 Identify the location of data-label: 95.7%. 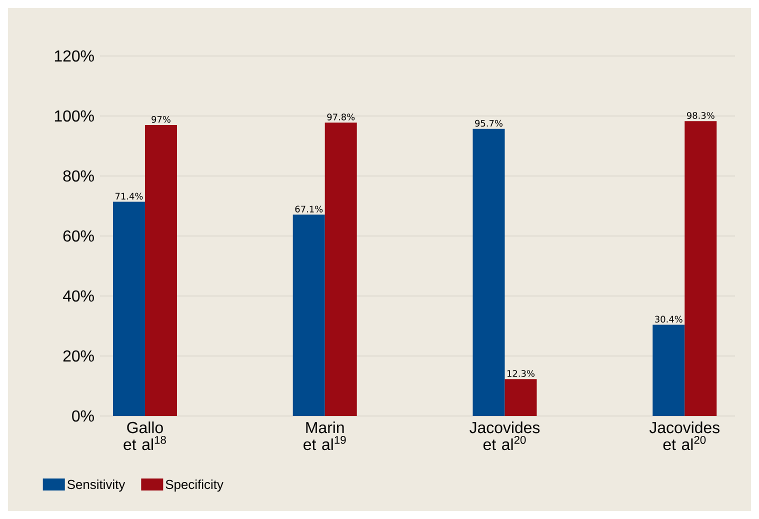
(489, 123).